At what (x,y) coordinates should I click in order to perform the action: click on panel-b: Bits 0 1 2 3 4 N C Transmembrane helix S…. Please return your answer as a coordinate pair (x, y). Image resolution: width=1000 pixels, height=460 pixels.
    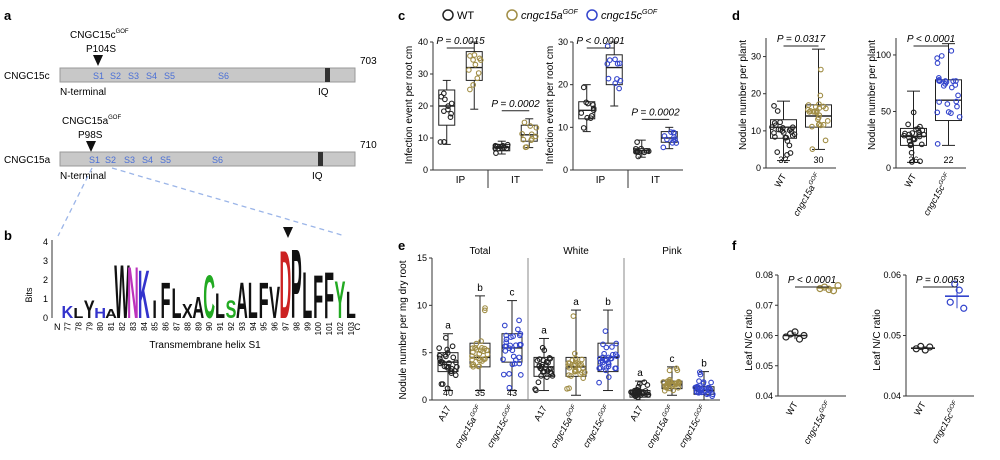
    Looking at the image, I should click on (192, 289).